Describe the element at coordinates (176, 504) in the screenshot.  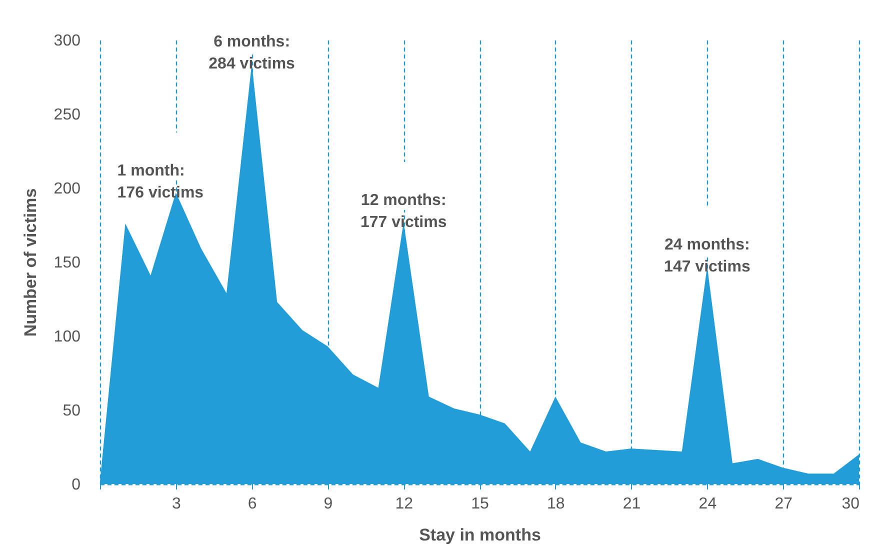
I see `x-tick-label: 3` at that location.